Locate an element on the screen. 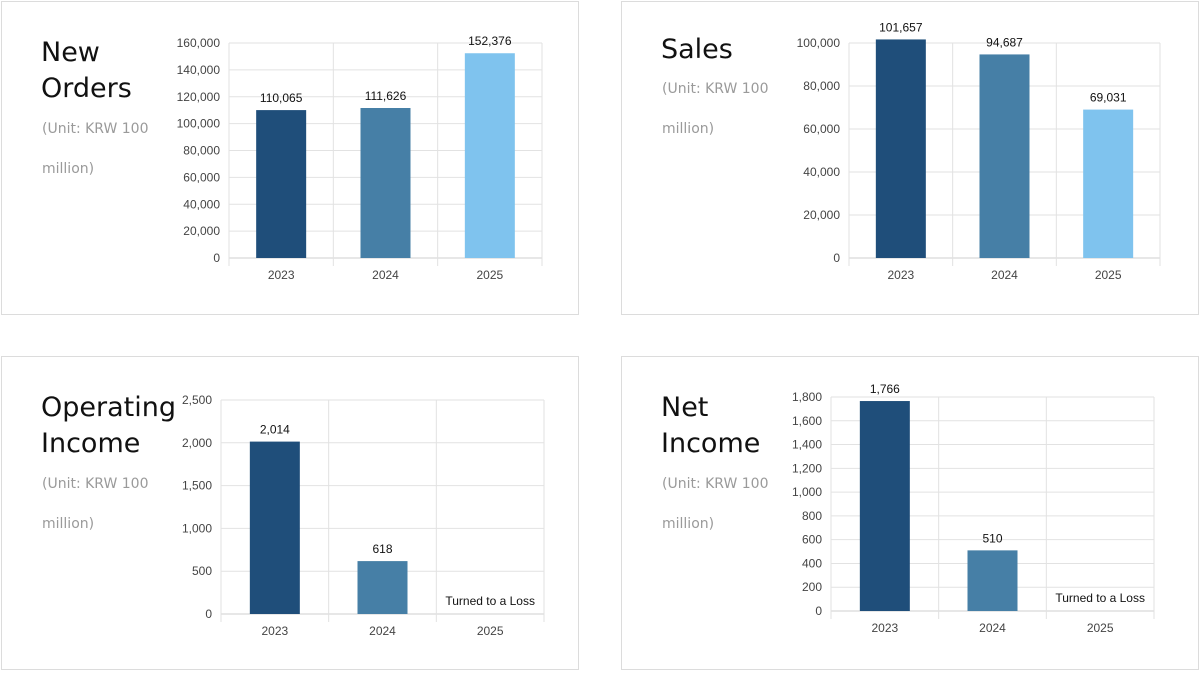  data-label: 110,065 is located at coordinates (281, 98).